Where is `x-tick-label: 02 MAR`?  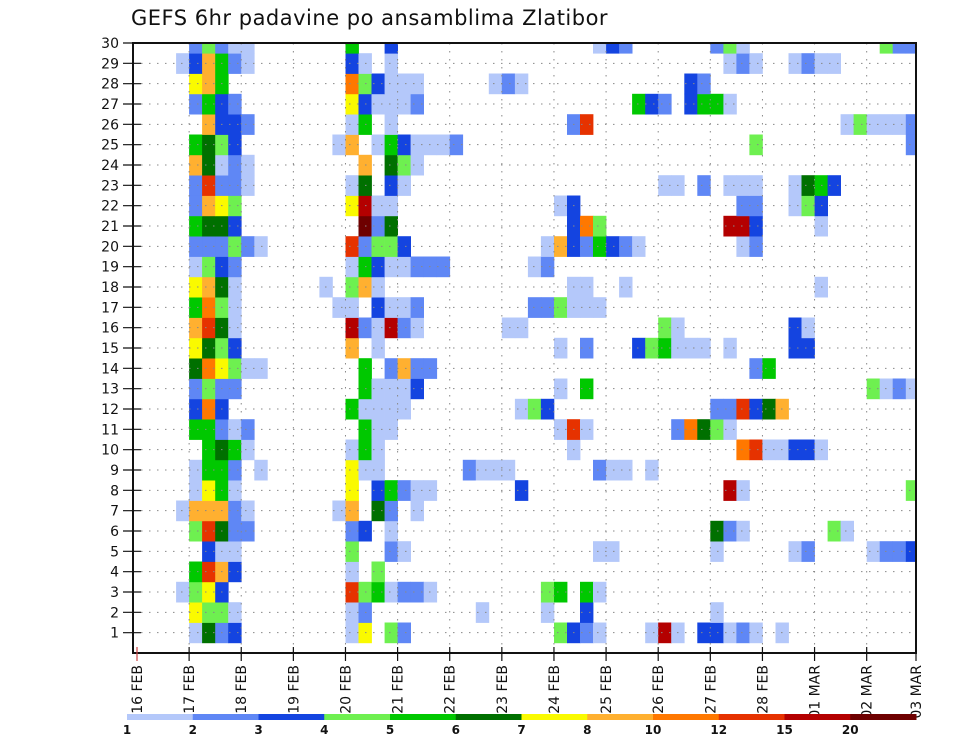
x-tick-label: 02 MAR is located at coordinates (868, 692).